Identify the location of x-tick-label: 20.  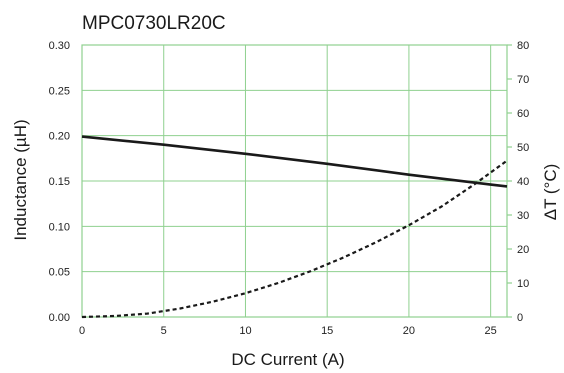
(409, 331).